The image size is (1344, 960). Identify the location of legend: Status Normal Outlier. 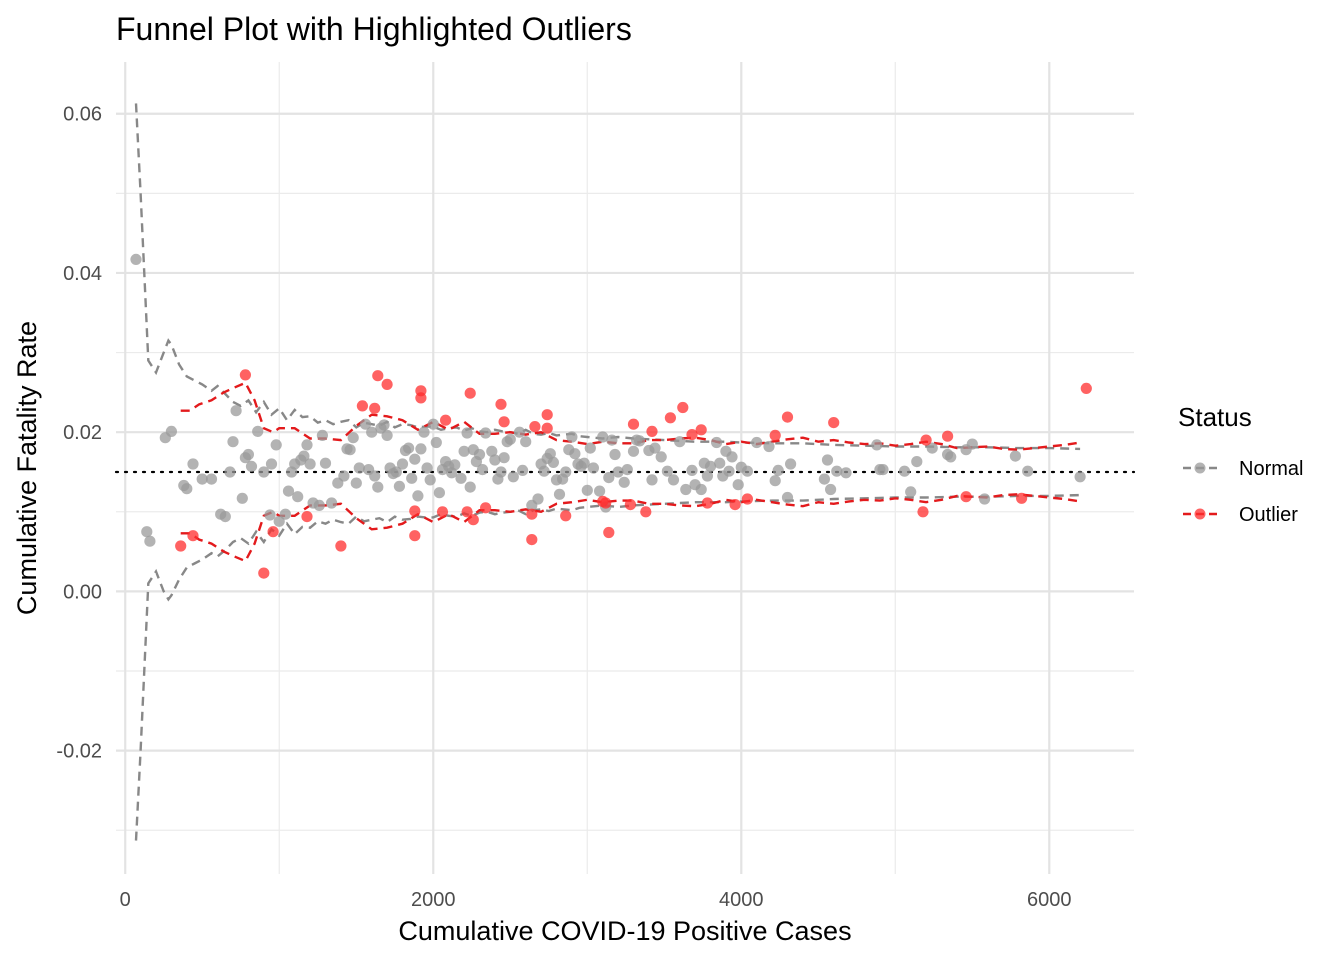
(1240, 464).